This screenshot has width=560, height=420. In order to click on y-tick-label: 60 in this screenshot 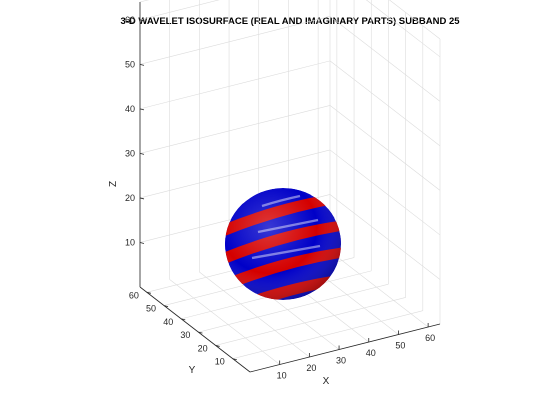, I will do `click(134, 295)`.